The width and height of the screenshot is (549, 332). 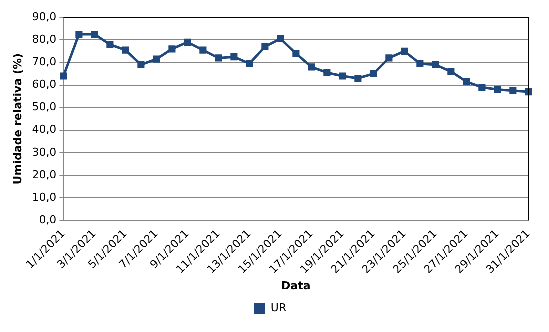 I want to click on y-tick-label: 70,0, so click(x=44, y=62).